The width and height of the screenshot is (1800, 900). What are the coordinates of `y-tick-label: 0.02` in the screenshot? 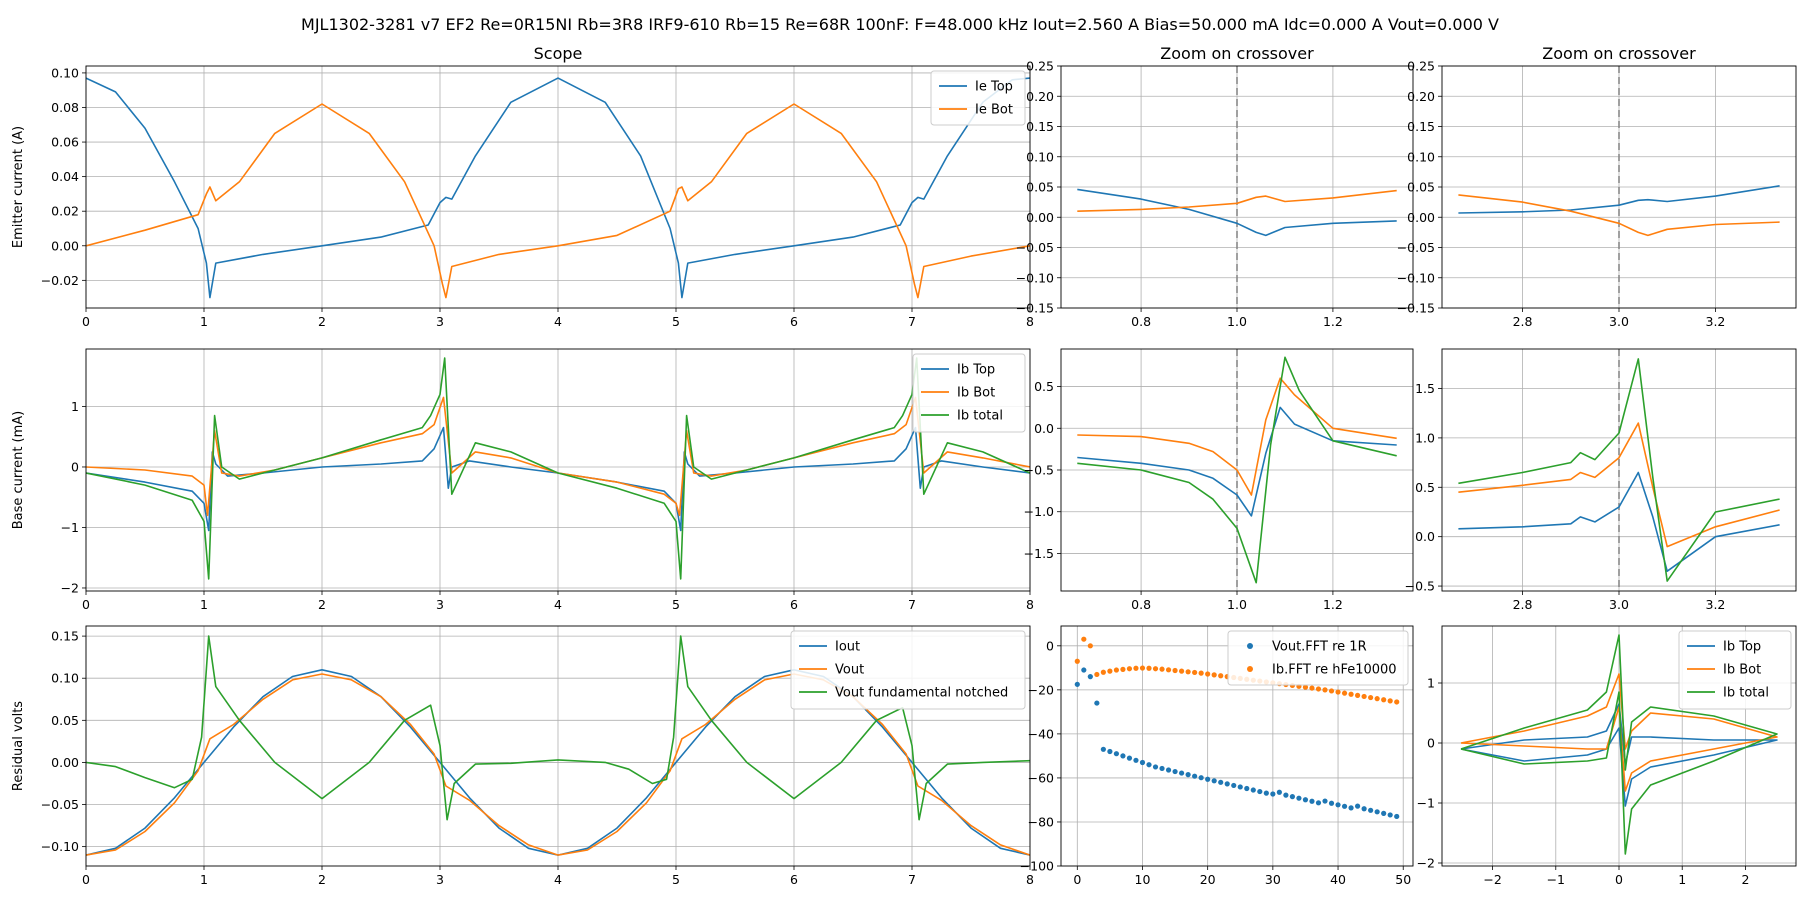 It's located at (65, 211).